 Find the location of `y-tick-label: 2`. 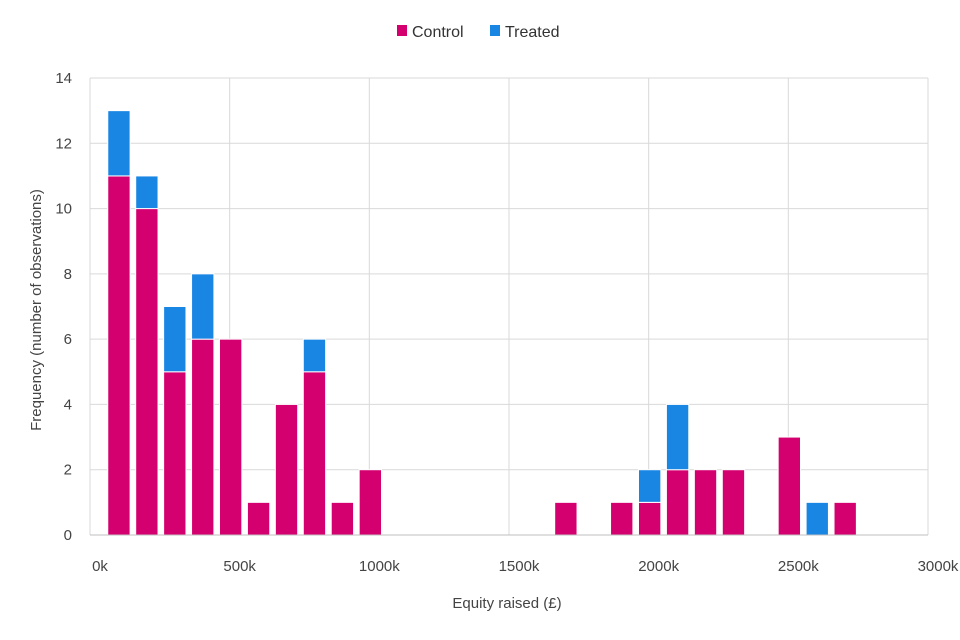

y-tick-label: 2 is located at coordinates (68, 470).